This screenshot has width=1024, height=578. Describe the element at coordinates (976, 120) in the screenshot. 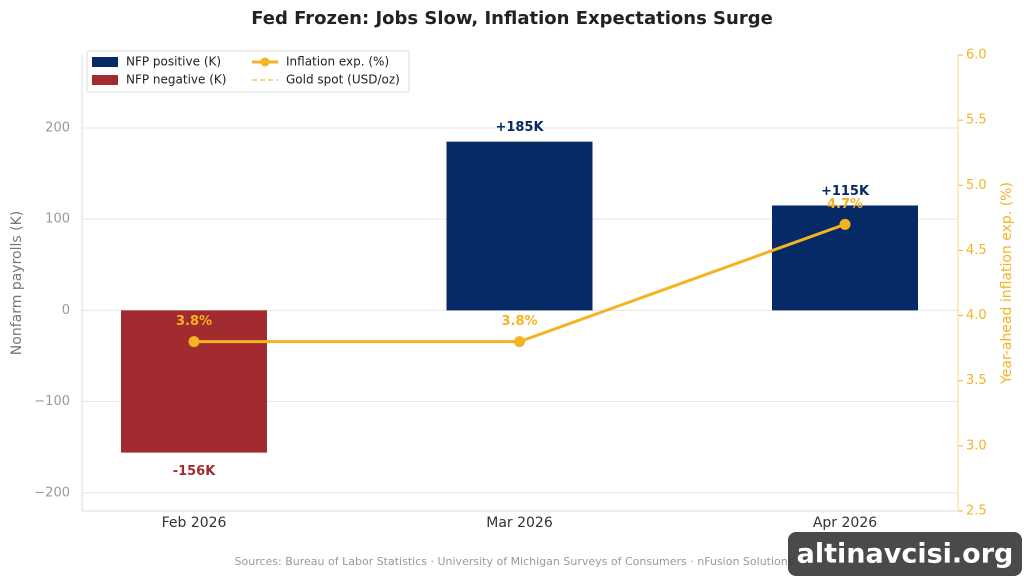

I see `y2-tick-label: 5.5` at that location.